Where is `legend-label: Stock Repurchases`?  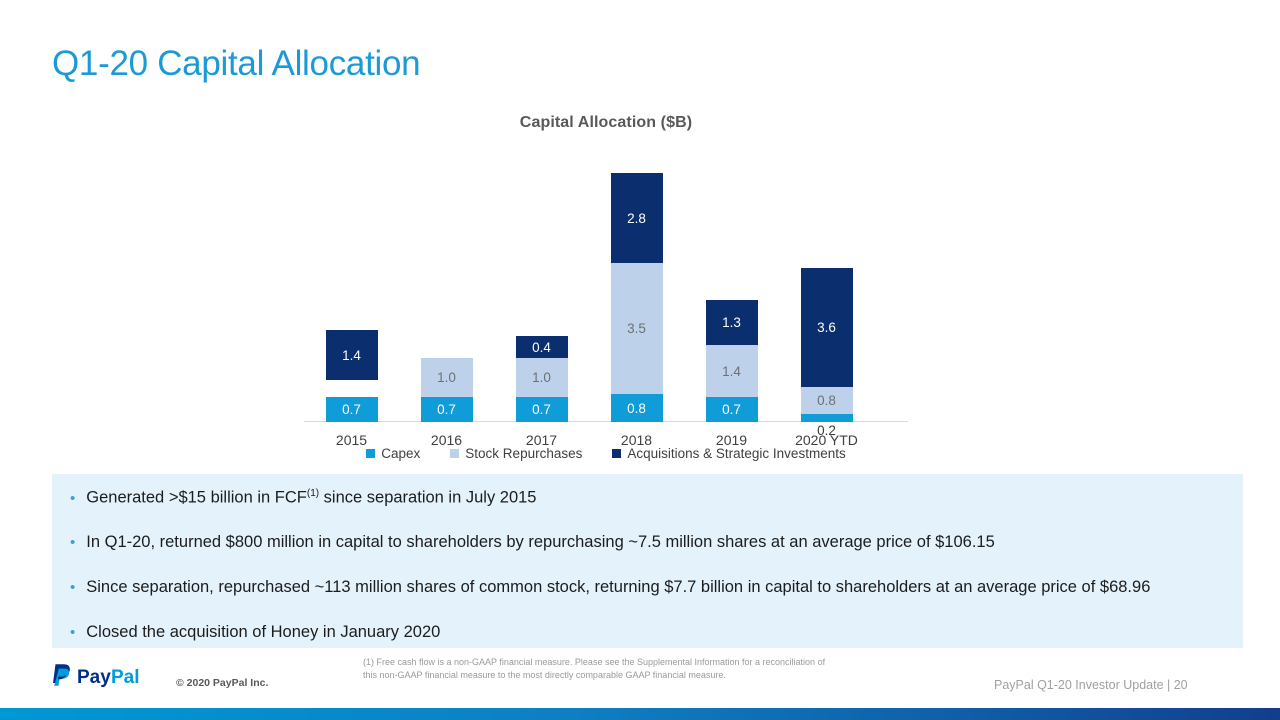
legend-label: Stock Repurchases is located at coordinates (524, 453).